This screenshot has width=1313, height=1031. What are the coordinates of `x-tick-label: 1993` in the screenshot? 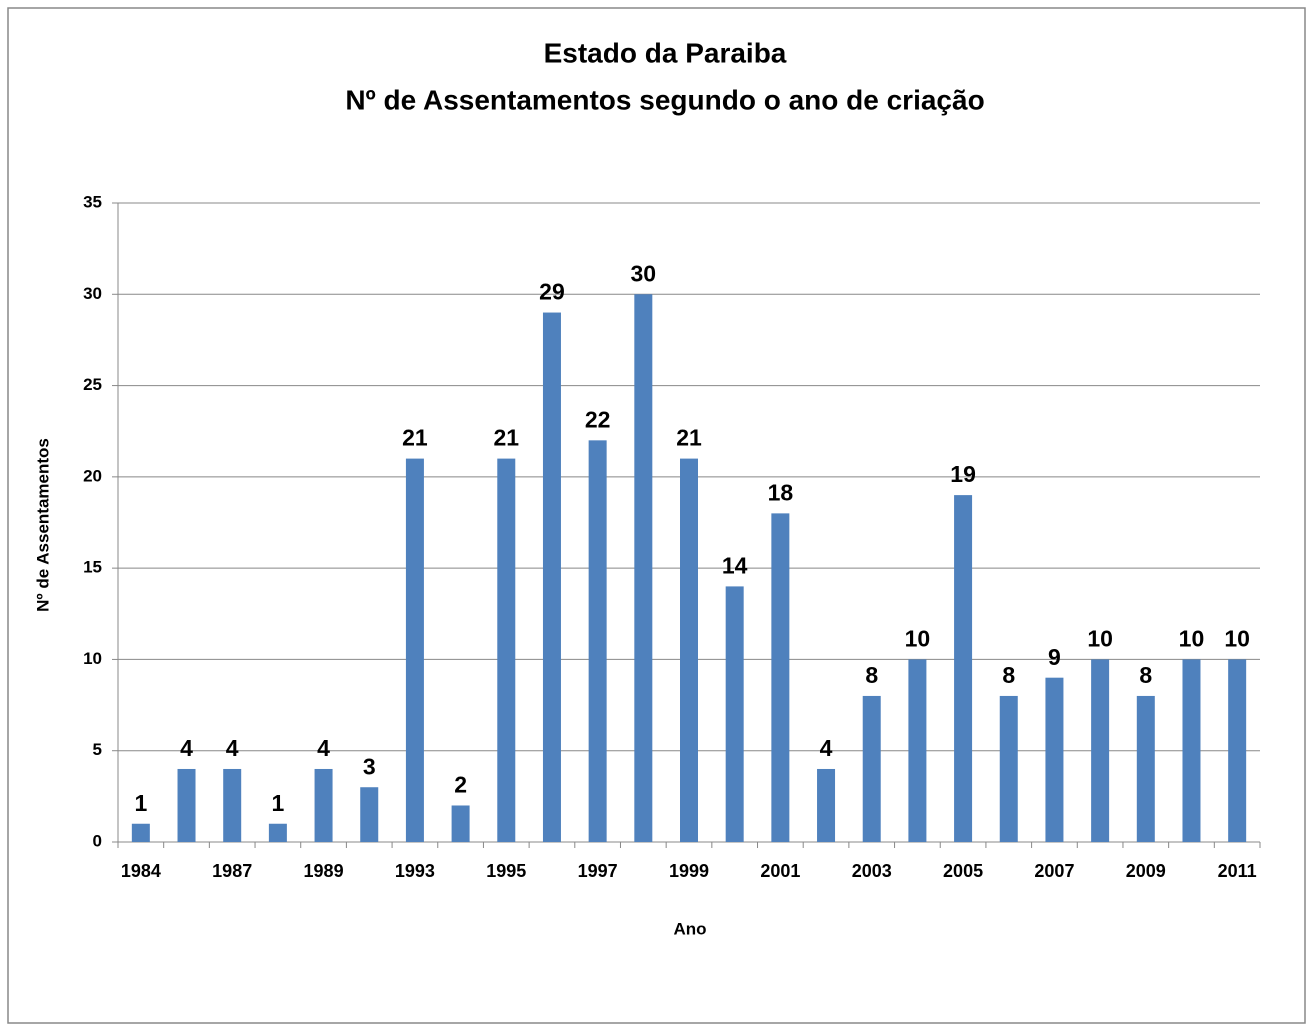 It's located at (415, 871).